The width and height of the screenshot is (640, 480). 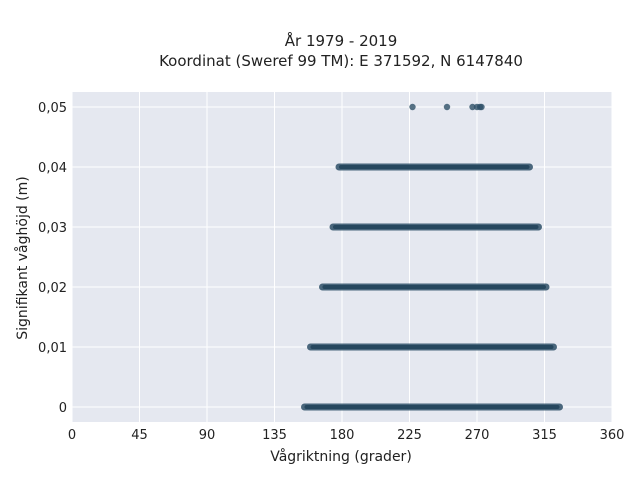 What do you see at coordinates (52, 108) in the screenshot?
I see `y-tick-label: 0,05` at bounding box center [52, 108].